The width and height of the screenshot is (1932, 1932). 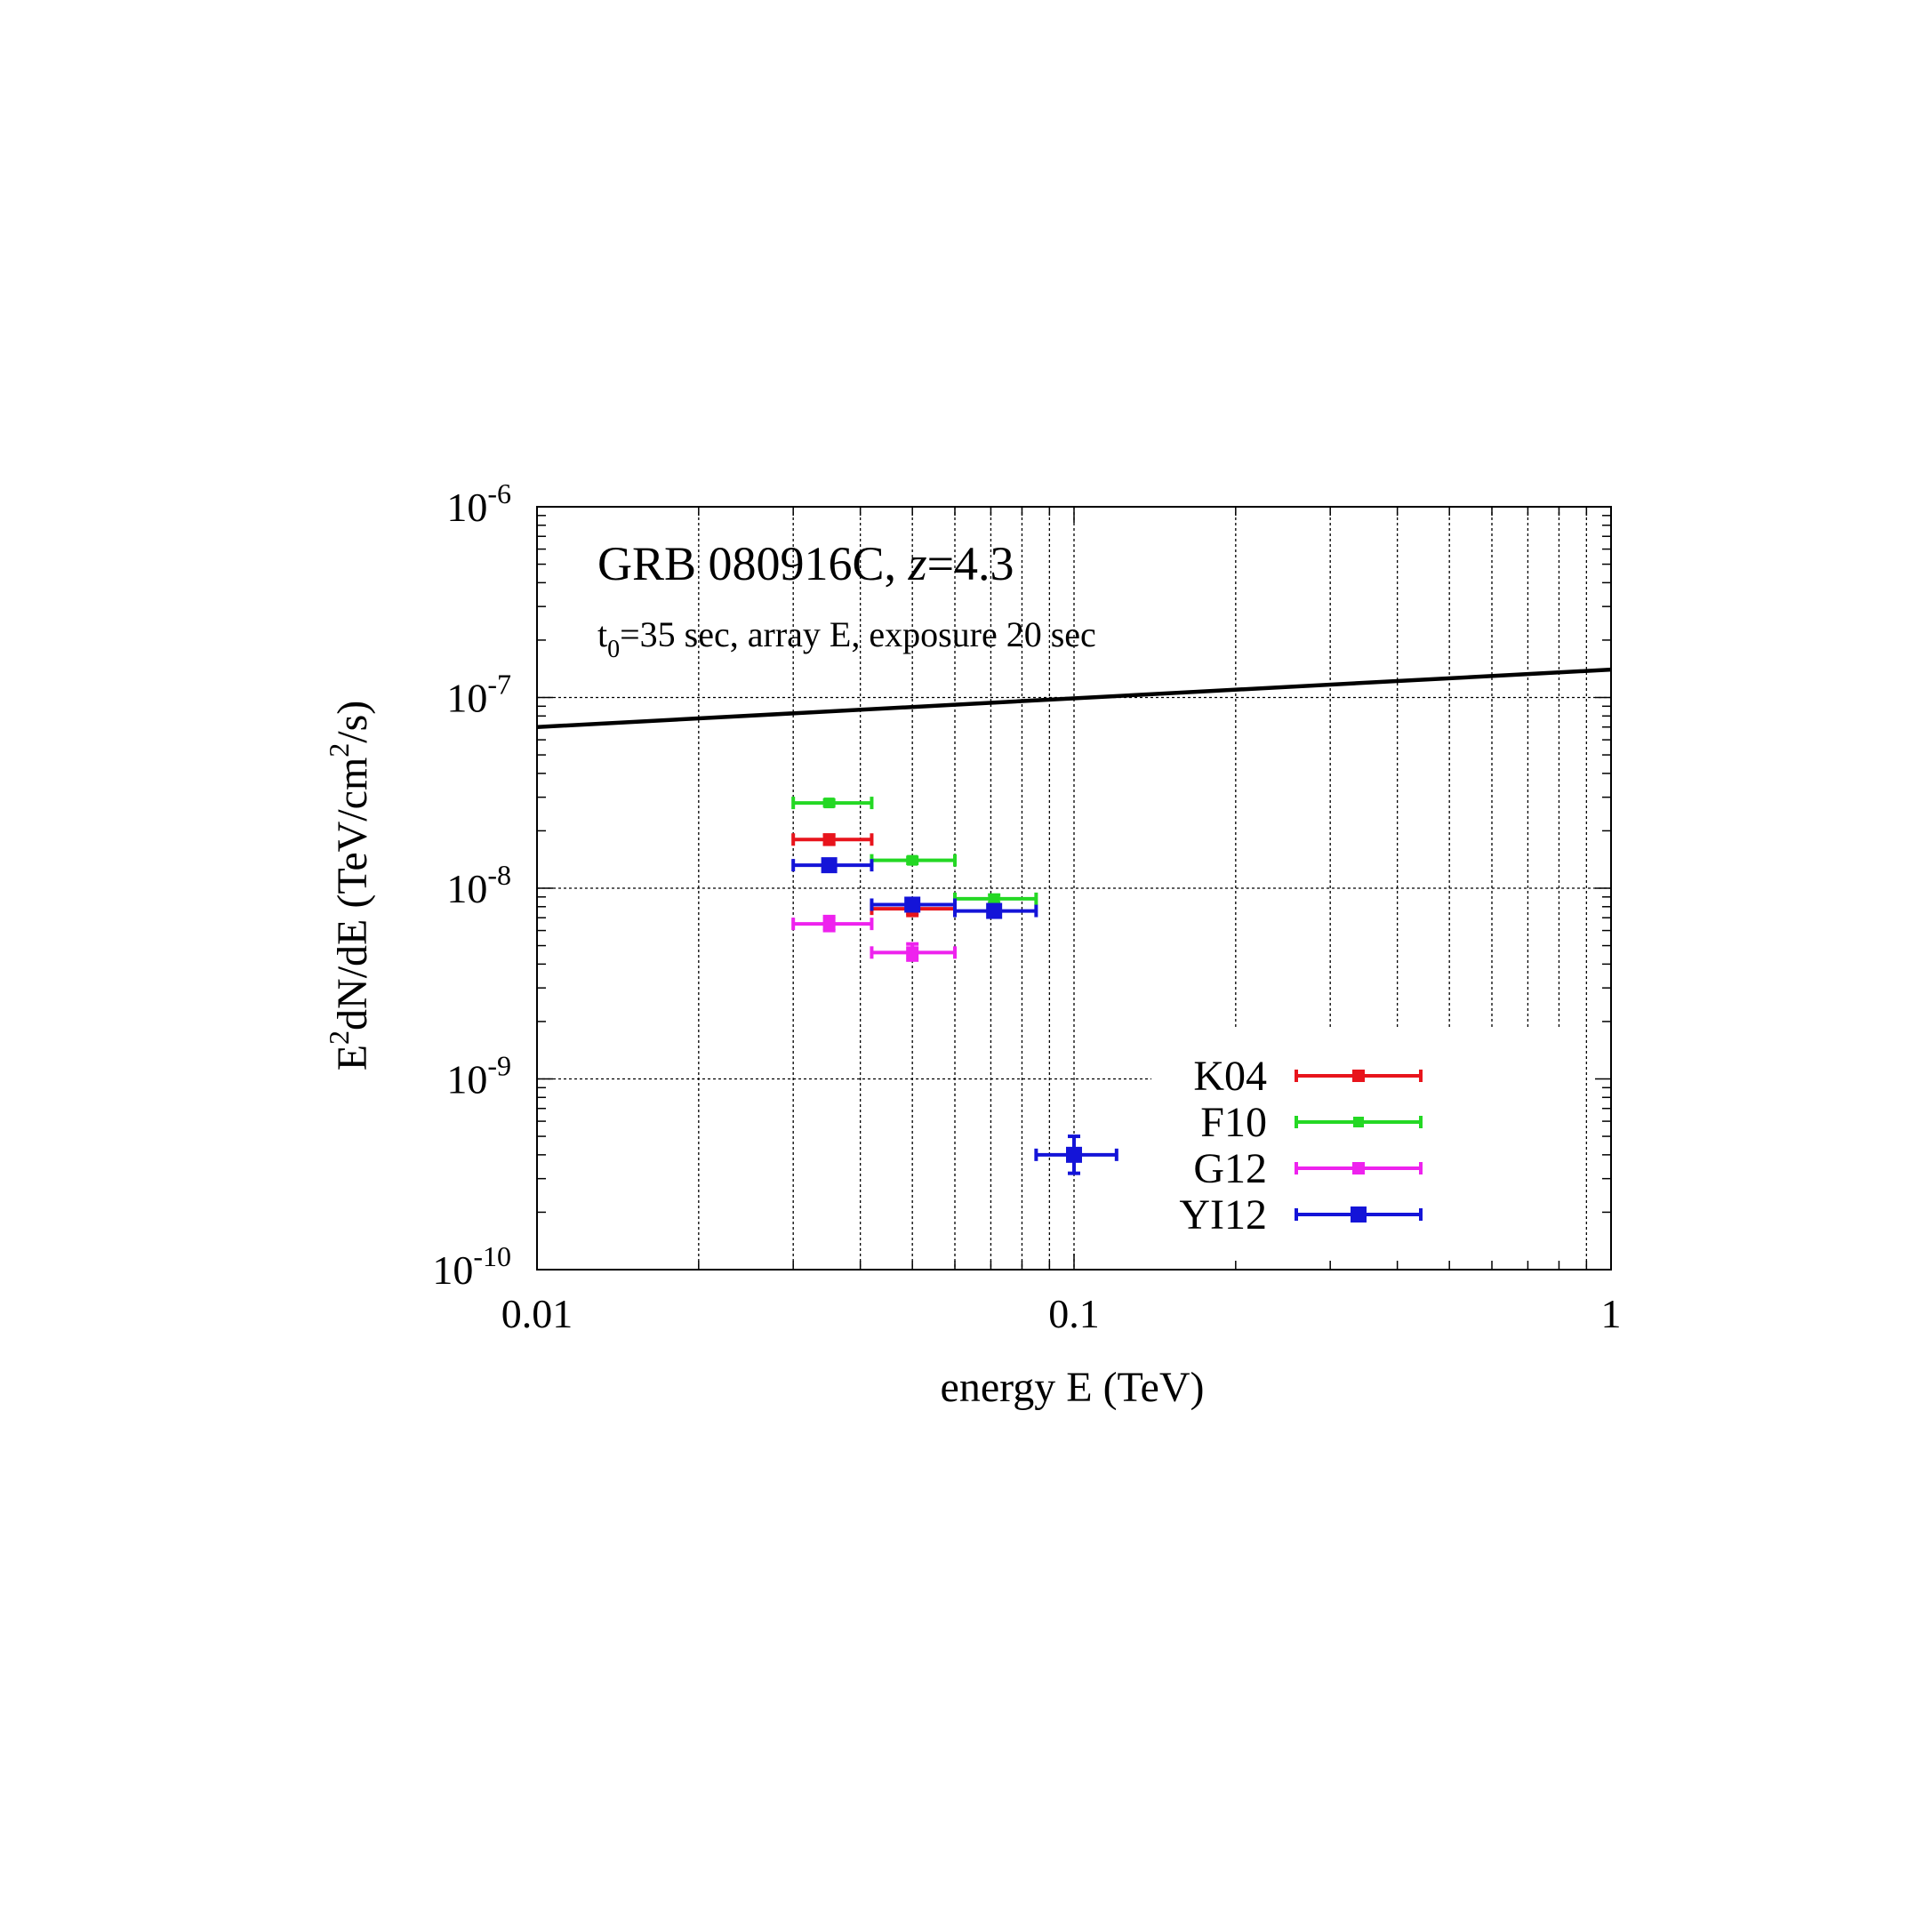 I want to click on chart-title: GRB 080916C, z=4.3, so click(x=806, y=564).